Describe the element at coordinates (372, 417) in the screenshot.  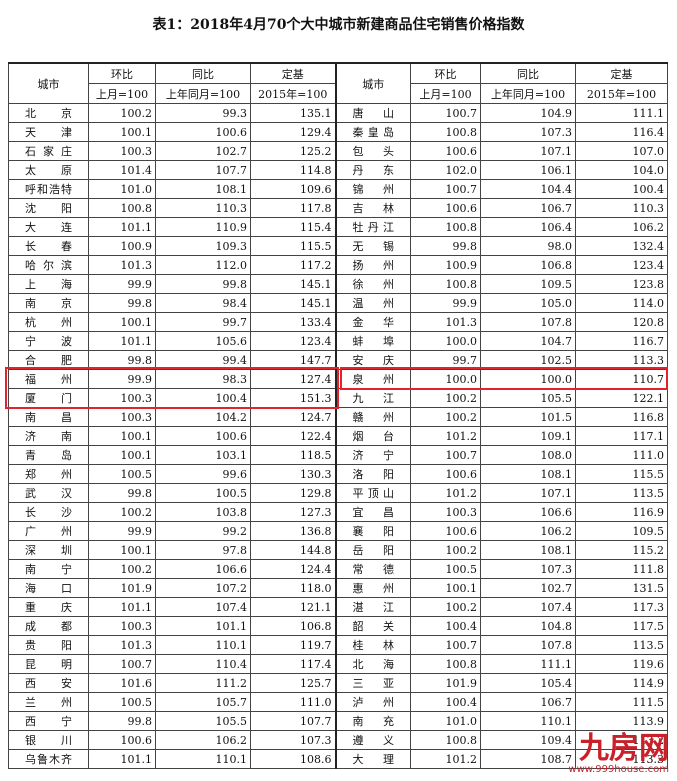
I see `city: 赣州` at that location.